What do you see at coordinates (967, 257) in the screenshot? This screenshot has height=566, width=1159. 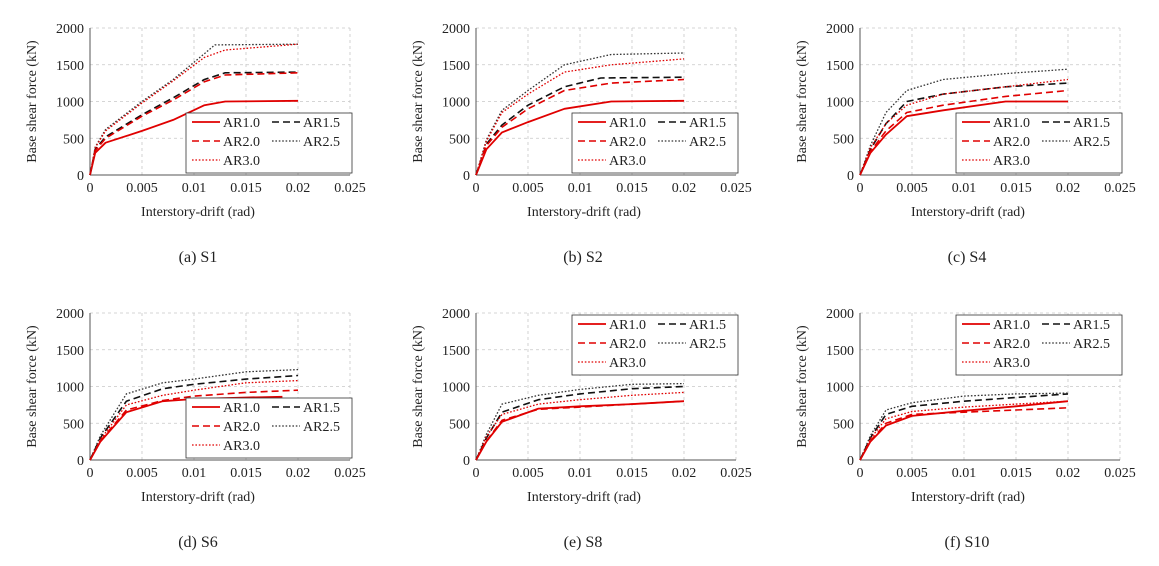 I see `subfigure-caption: (c) S4` at bounding box center [967, 257].